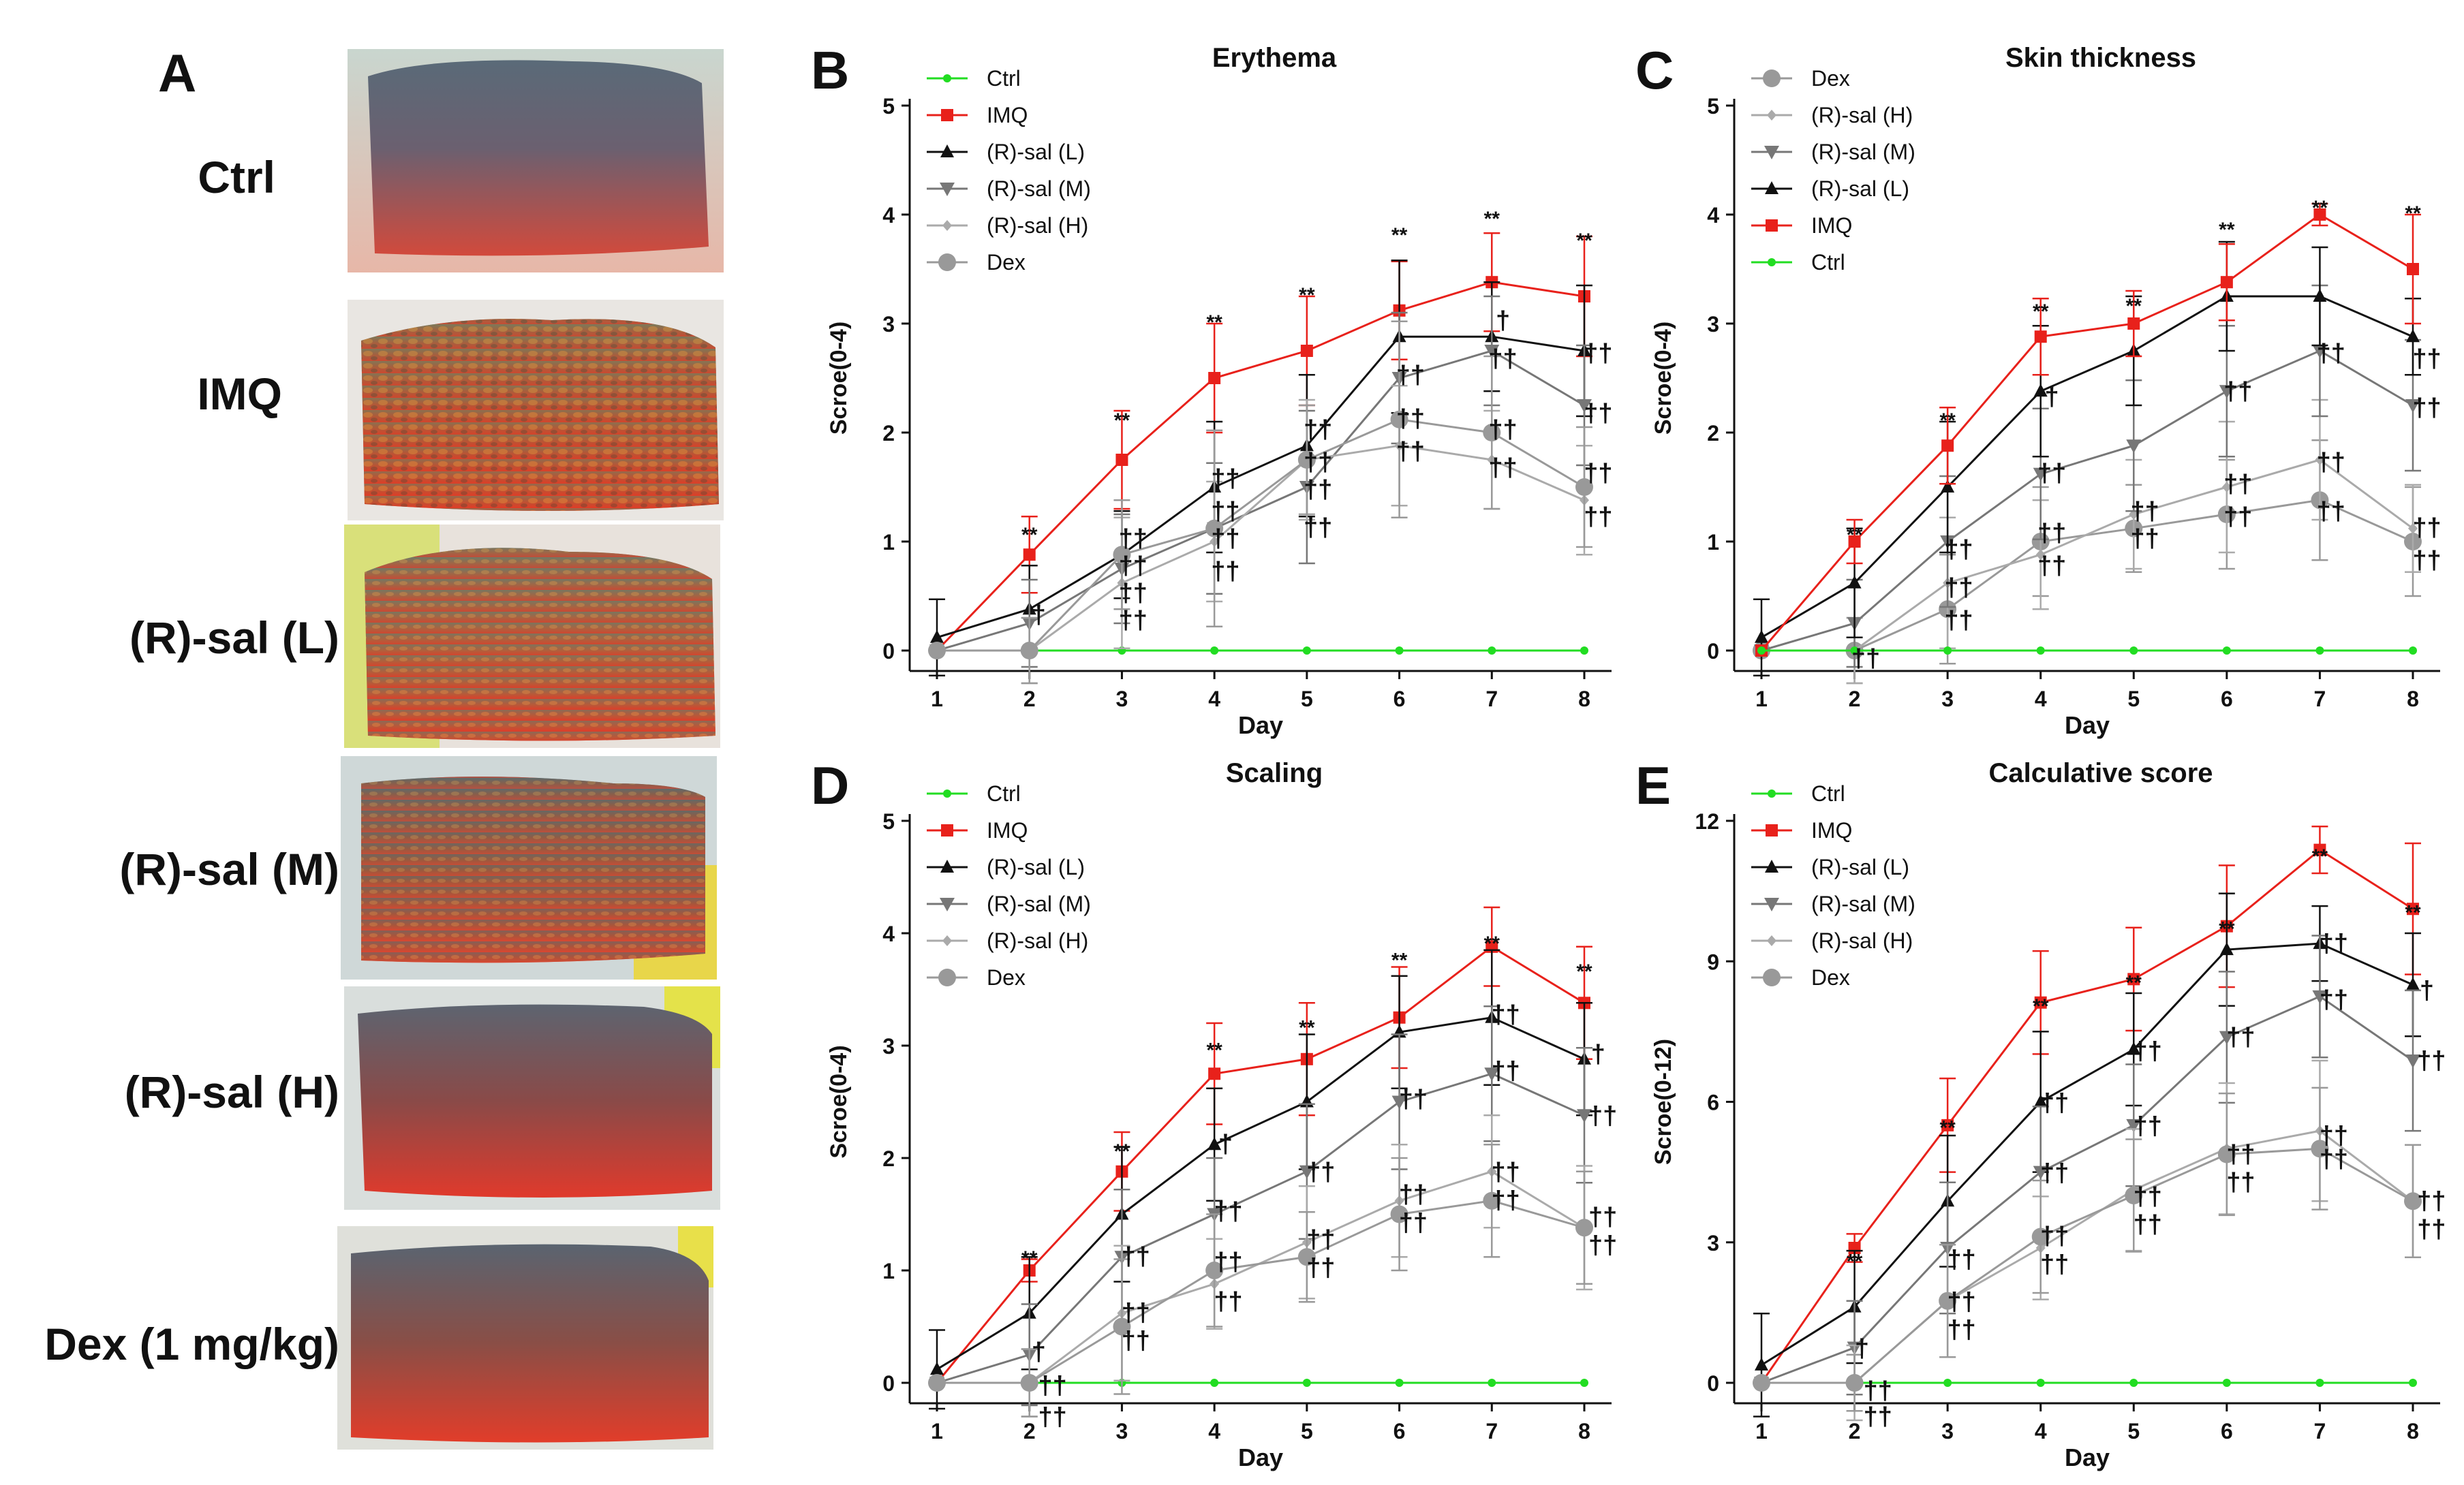 This screenshot has height=1485, width=2464. I want to click on photo-rsal-m, so click(529, 868).